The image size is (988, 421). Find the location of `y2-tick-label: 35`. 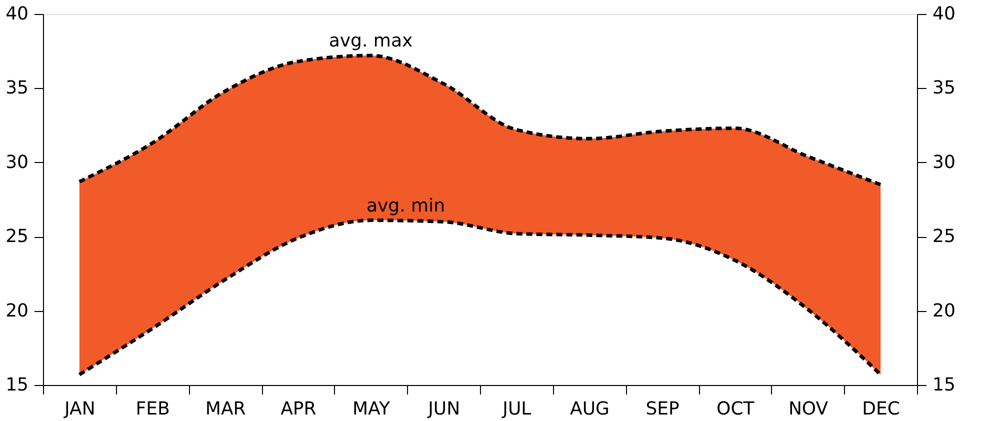

y2-tick-label: 35 is located at coordinates (944, 88).